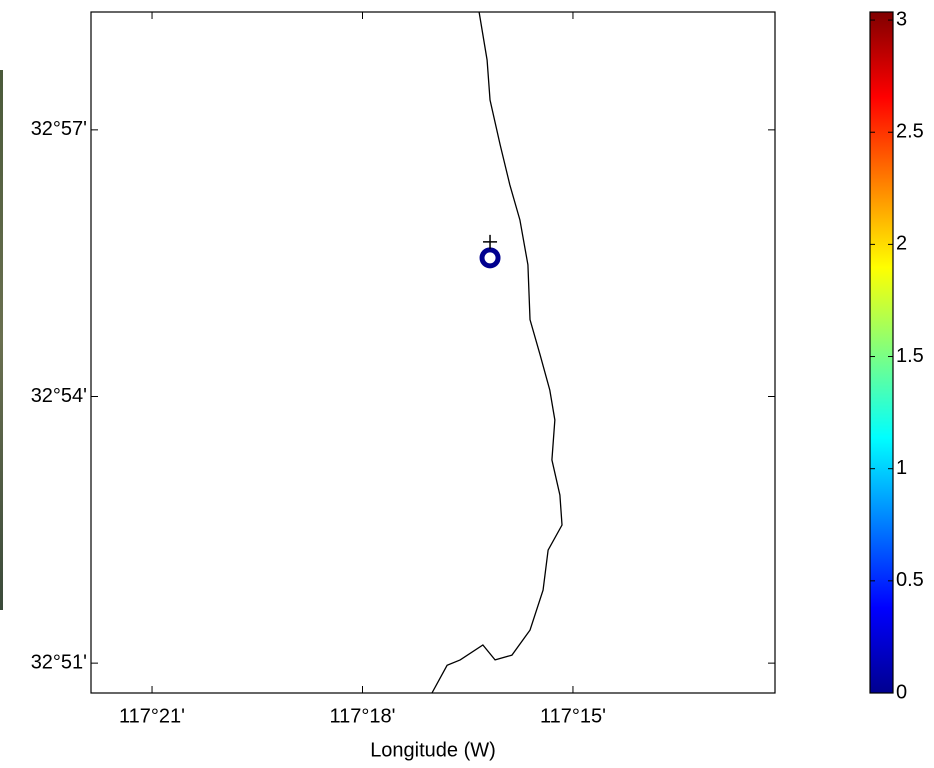 The width and height of the screenshot is (934, 768). What do you see at coordinates (59, 129) in the screenshot?
I see `y-tick-label: 32°57'` at bounding box center [59, 129].